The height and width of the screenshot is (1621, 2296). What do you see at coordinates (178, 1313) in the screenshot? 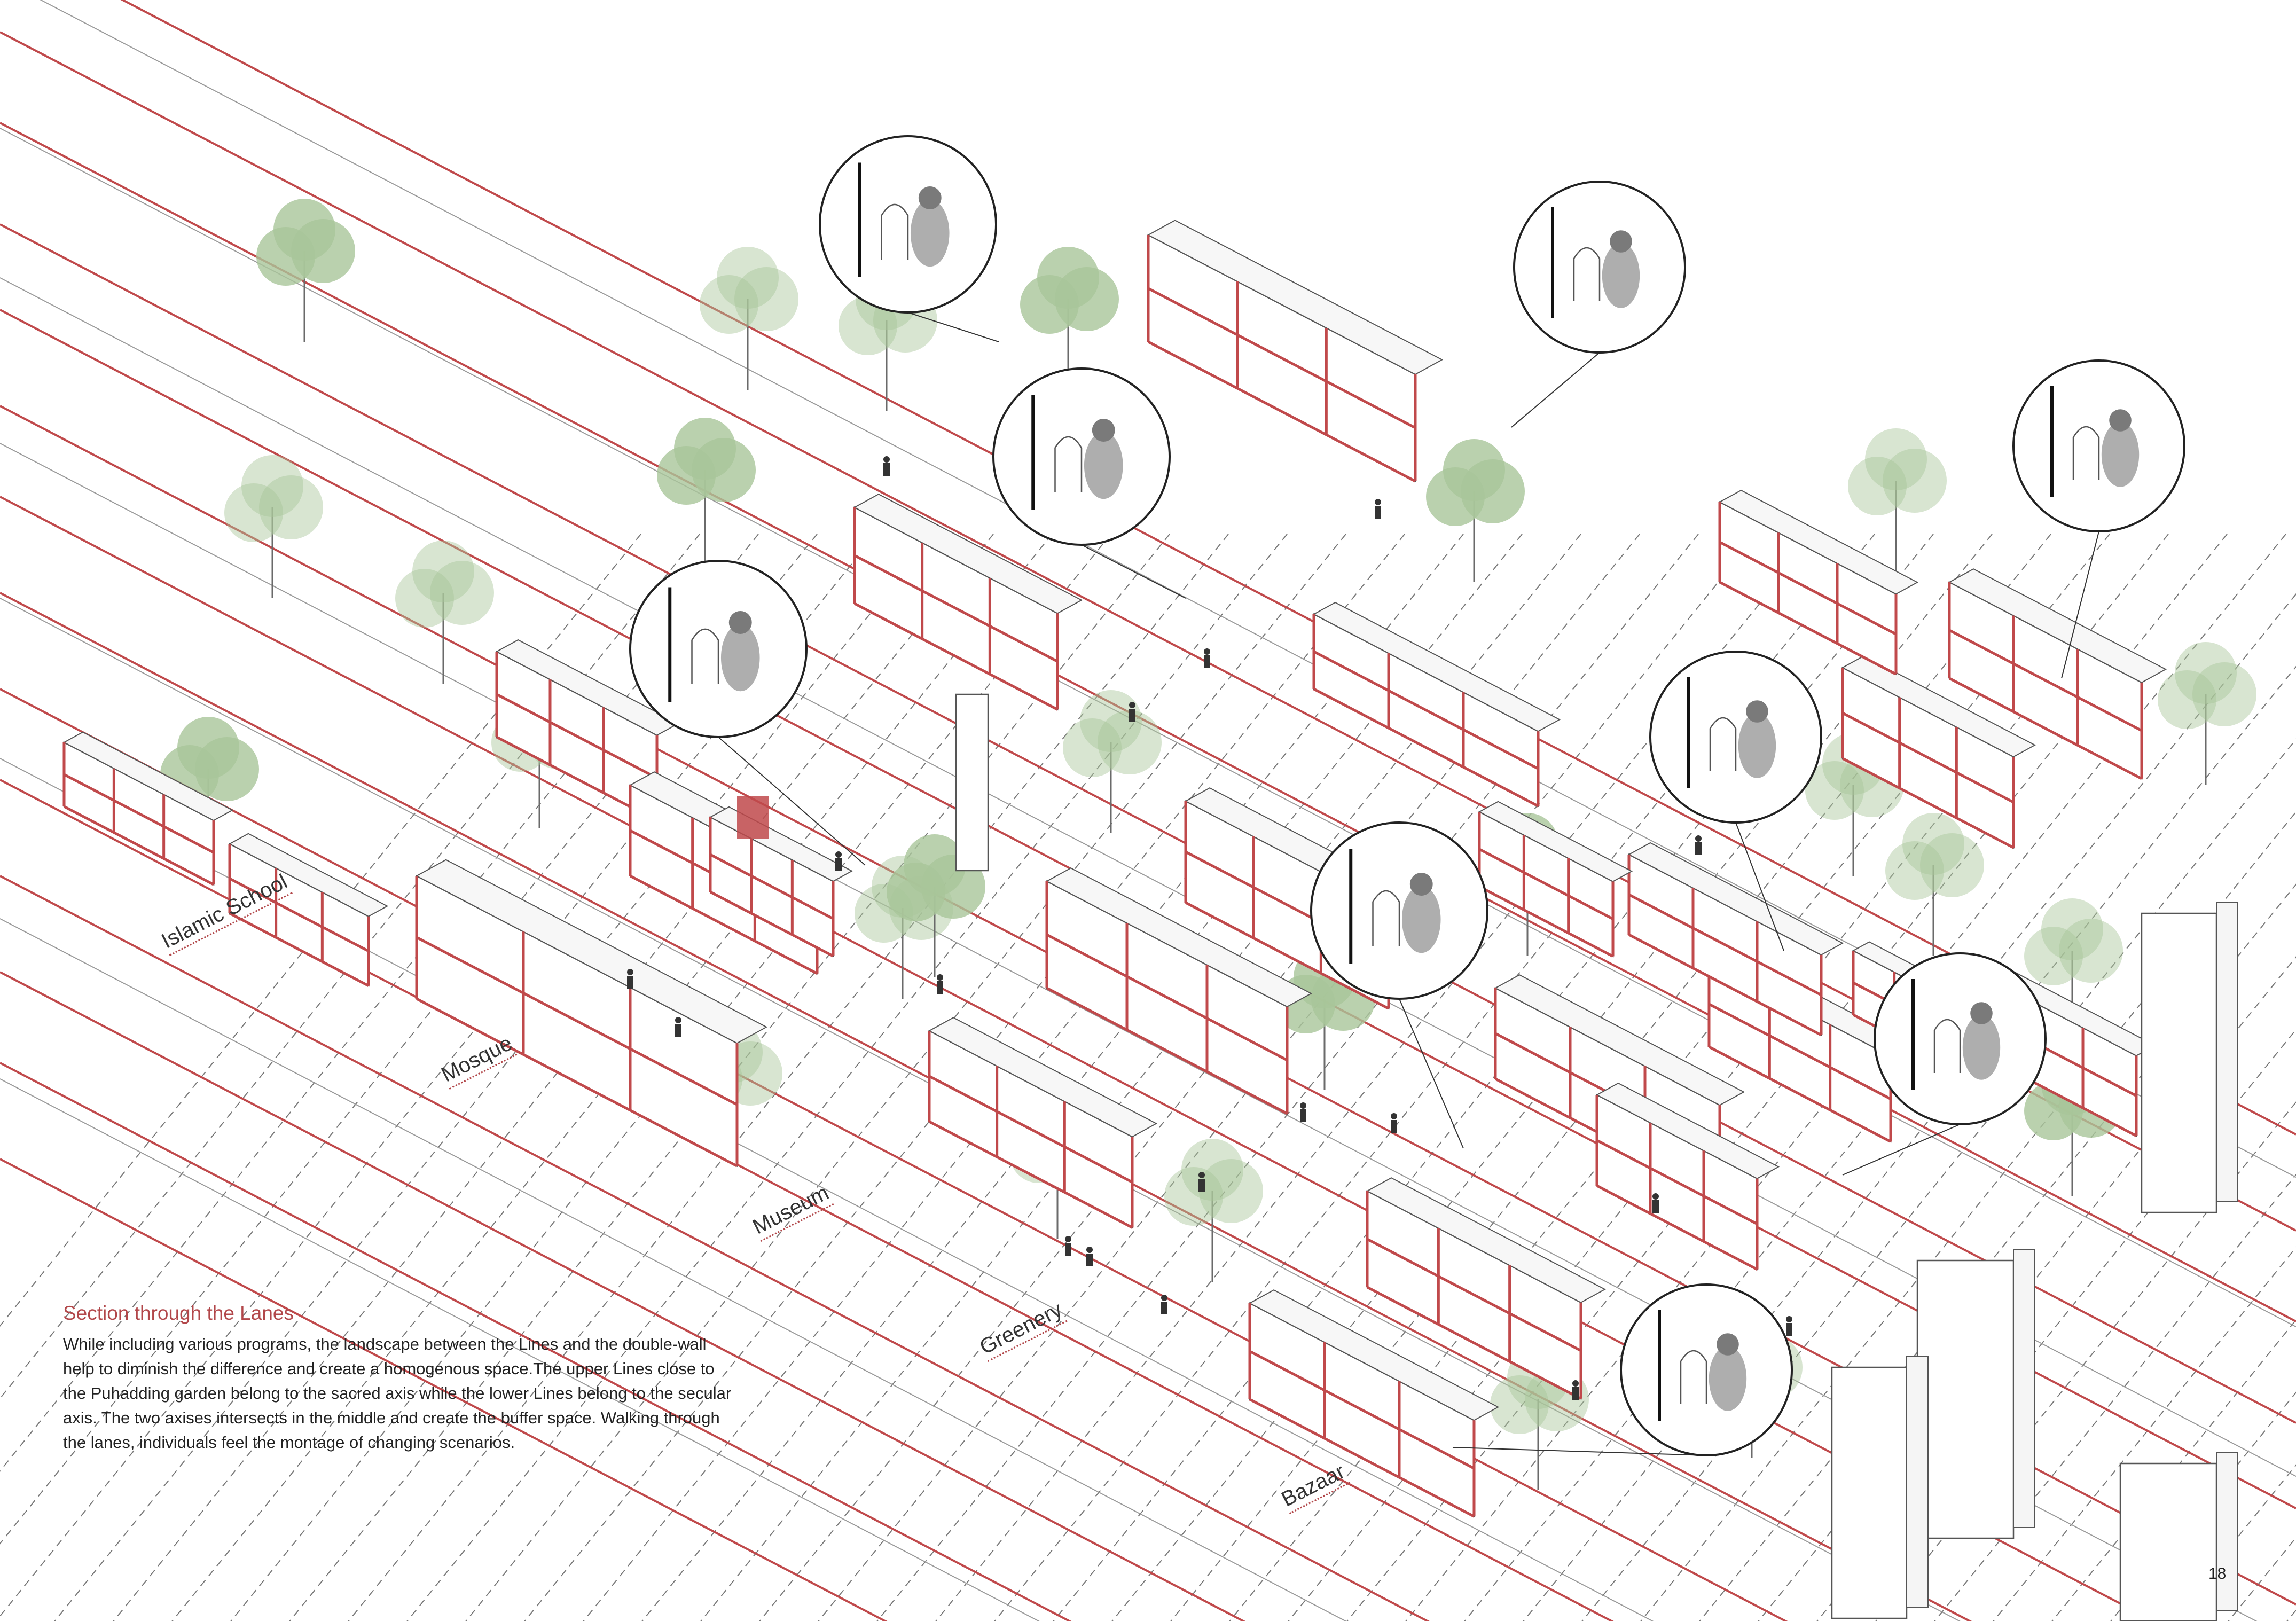
I see `caption-title: Section through the Lanes` at bounding box center [178, 1313].